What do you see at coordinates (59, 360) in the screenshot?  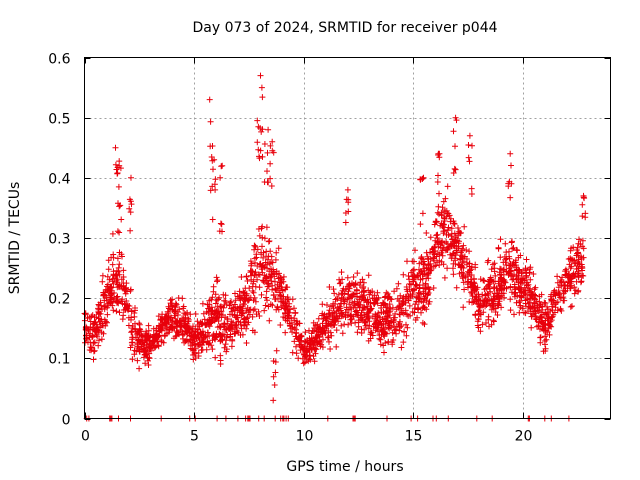 I see `y-tick-label: 0.1` at bounding box center [59, 360].